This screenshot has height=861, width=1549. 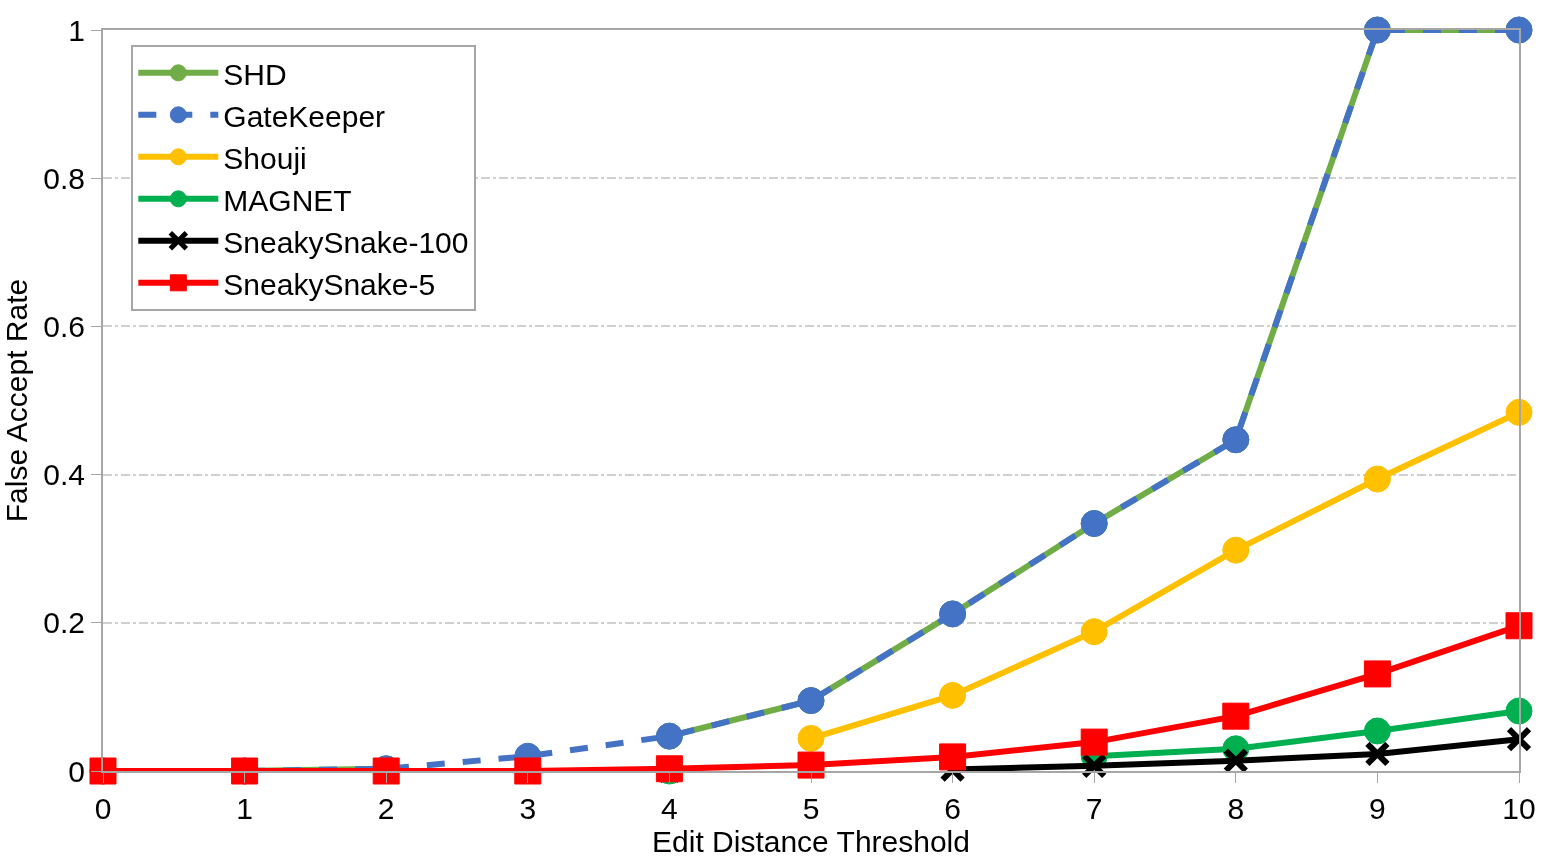 What do you see at coordinates (304, 116) in the screenshot?
I see `legend-label: GateKeeper` at bounding box center [304, 116].